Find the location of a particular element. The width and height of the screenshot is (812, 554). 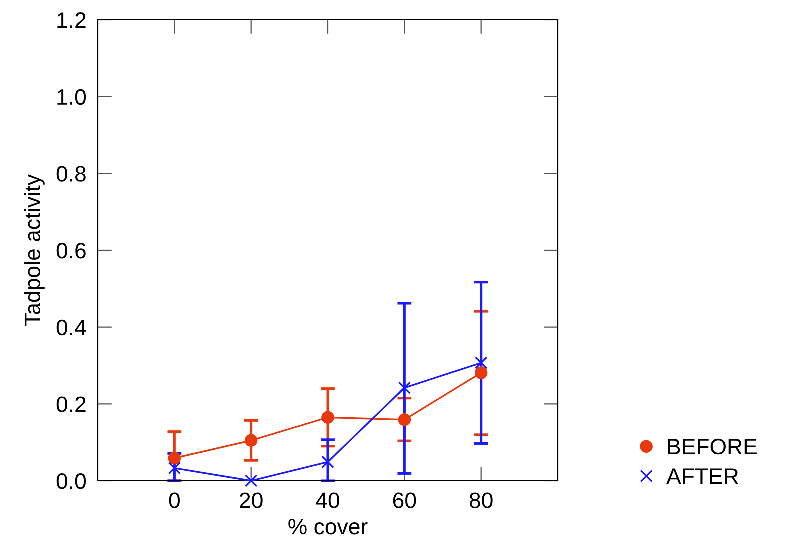

y-tick-label: 0.4 is located at coordinates (71, 328).